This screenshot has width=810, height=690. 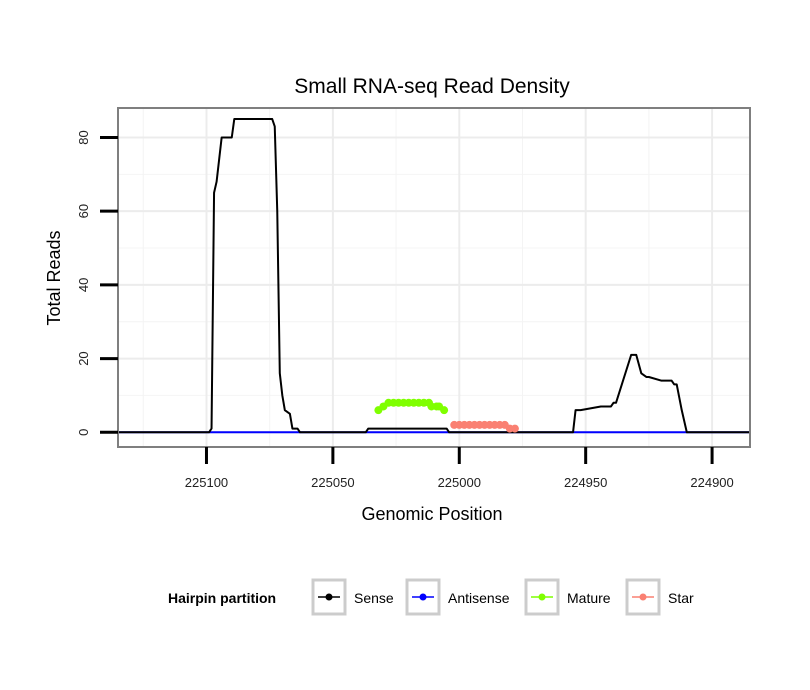 What do you see at coordinates (589, 598) in the screenshot?
I see `legend-label-mature: Mature` at bounding box center [589, 598].